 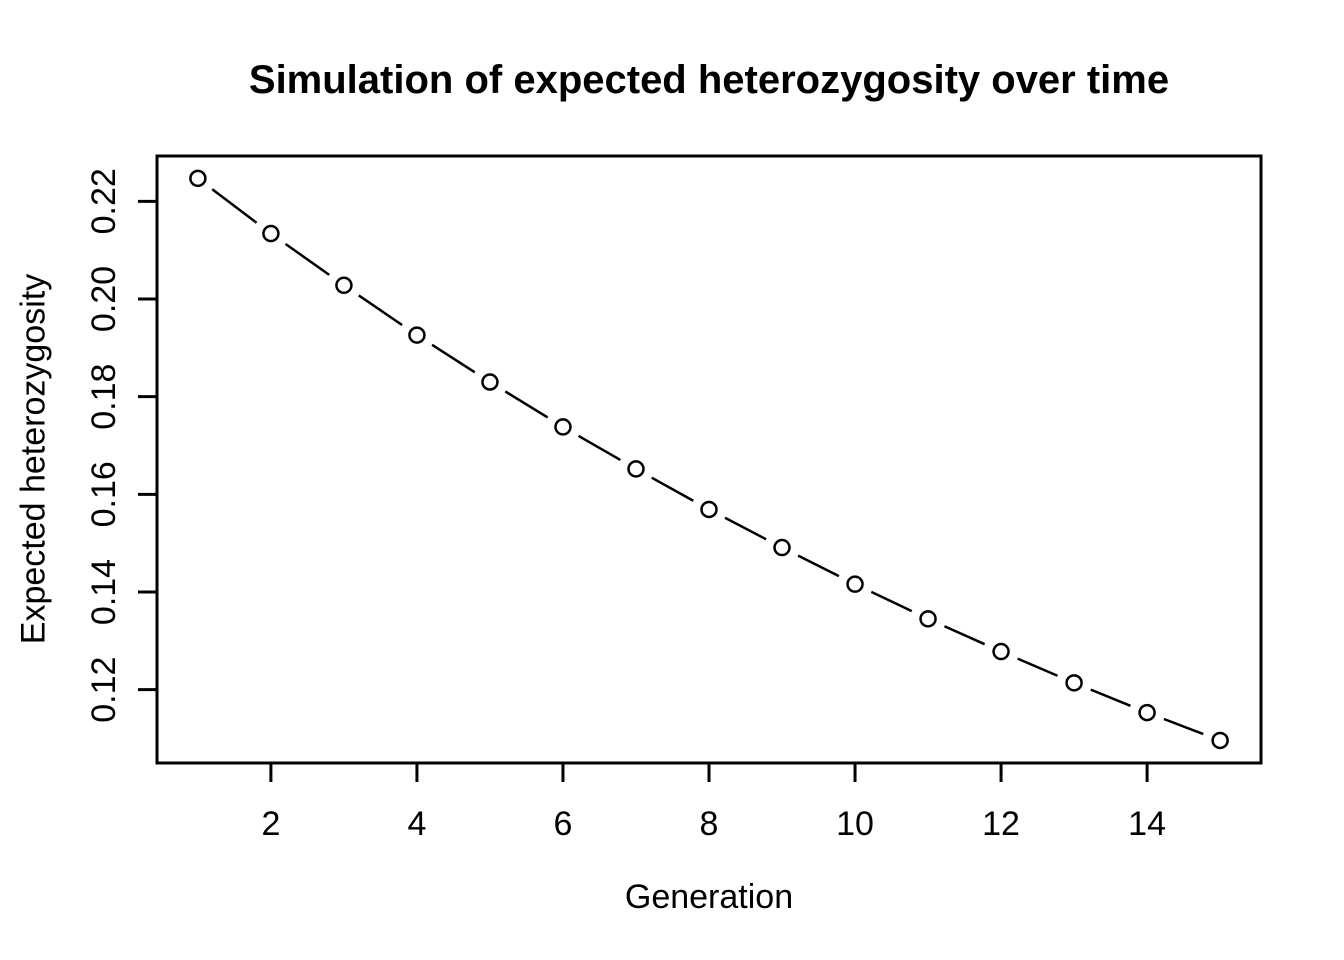 What do you see at coordinates (1147, 824) in the screenshot?
I see `x-tick-label: 14` at bounding box center [1147, 824].